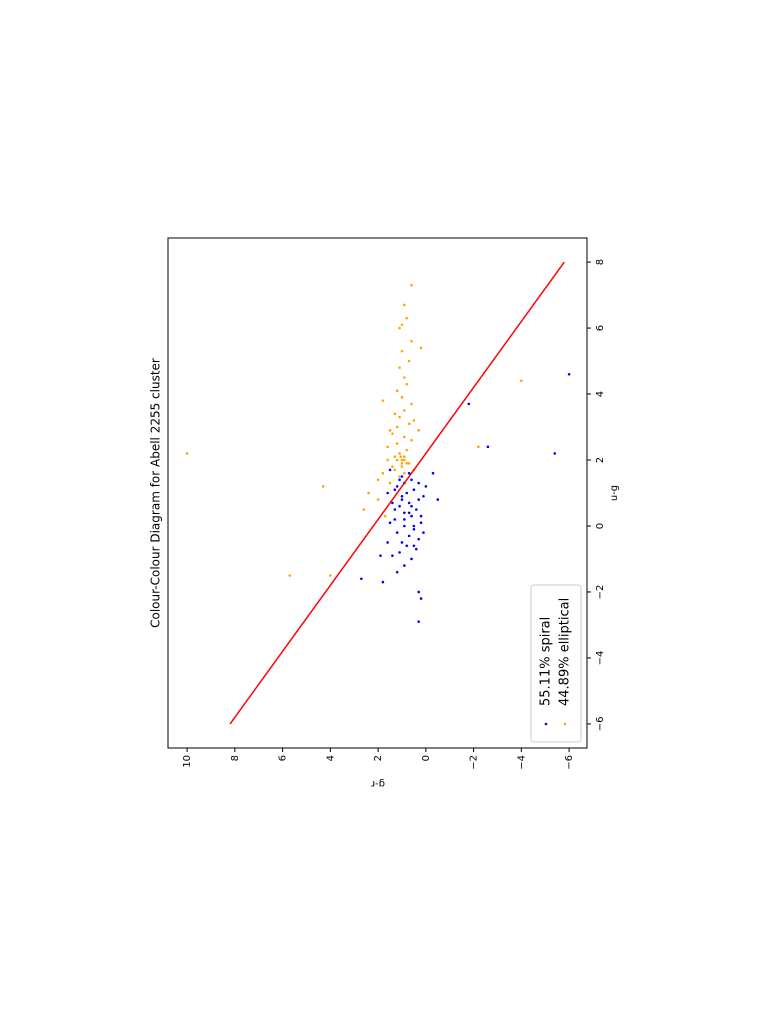 This screenshot has height=1024, width=768. What do you see at coordinates (565, 652) in the screenshot?
I see `legend-label: 44.89% elliptical` at bounding box center [565, 652].